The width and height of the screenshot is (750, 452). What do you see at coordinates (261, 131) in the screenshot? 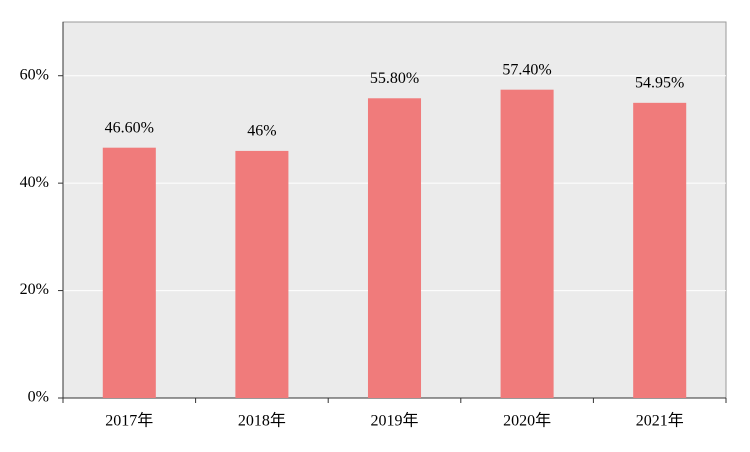
I see `data-label: 46%` at bounding box center [261, 131].